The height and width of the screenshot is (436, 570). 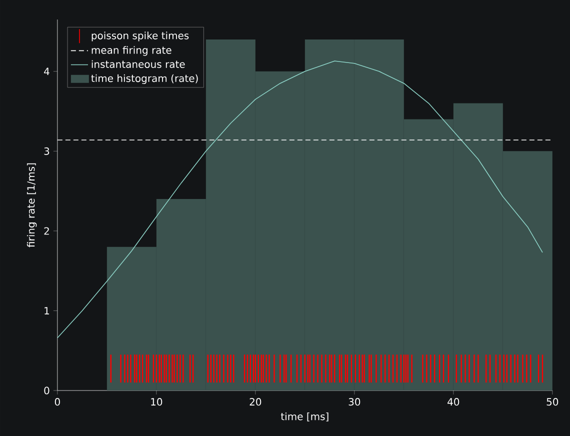 I want to click on y-tick-label: 4, so click(x=47, y=72).